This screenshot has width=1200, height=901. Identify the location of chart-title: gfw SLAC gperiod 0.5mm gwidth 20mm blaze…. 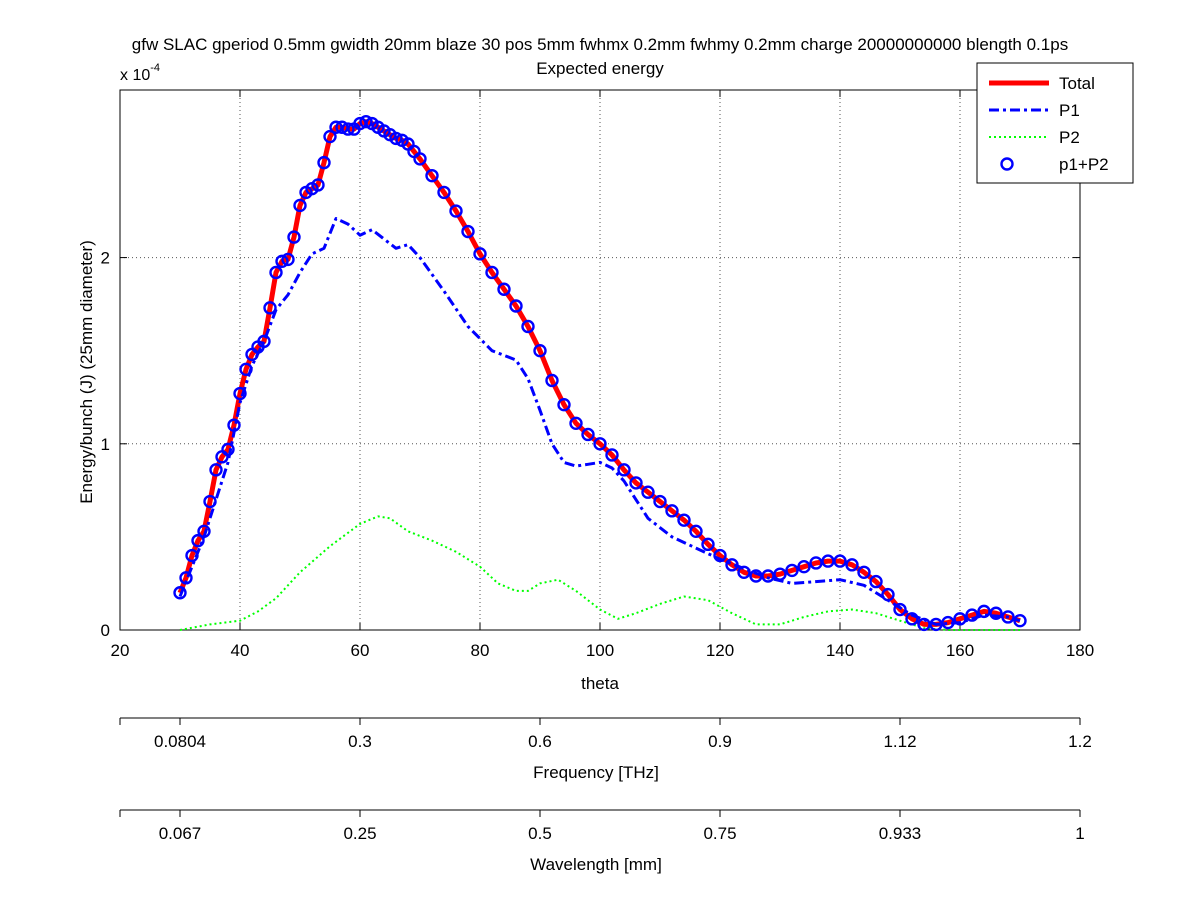
(600, 44).